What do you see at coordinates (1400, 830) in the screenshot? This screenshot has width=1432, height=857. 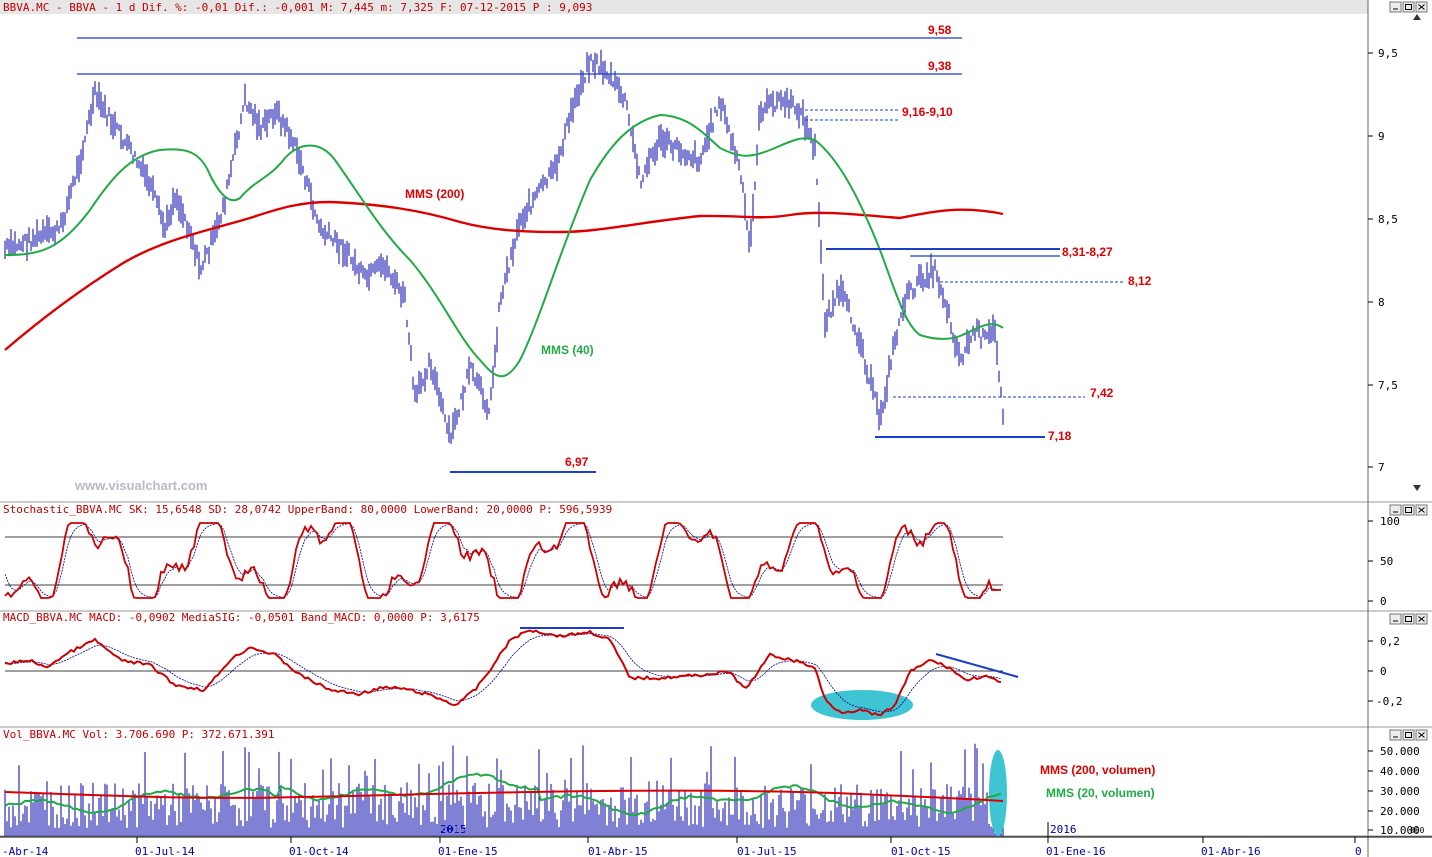 I see `volume-y-tick: 10.000` at bounding box center [1400, 830].